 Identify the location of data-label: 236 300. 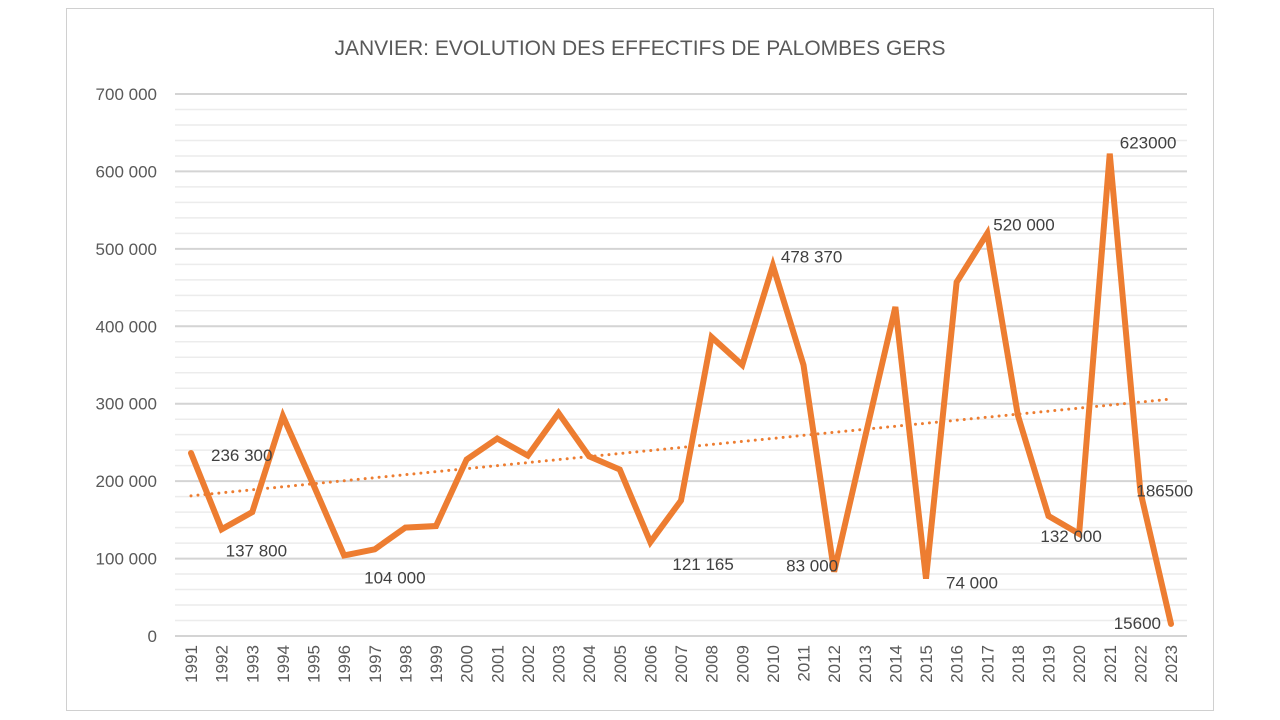
(241, 455).